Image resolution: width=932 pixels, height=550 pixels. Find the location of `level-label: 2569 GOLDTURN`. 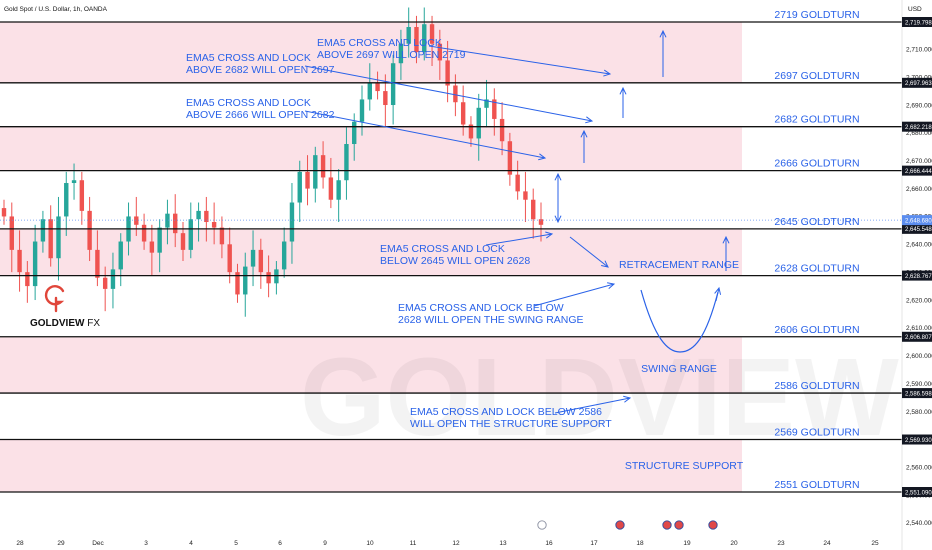

level-label: 2569 GOLDTURN is located at coordinates (816, 433).